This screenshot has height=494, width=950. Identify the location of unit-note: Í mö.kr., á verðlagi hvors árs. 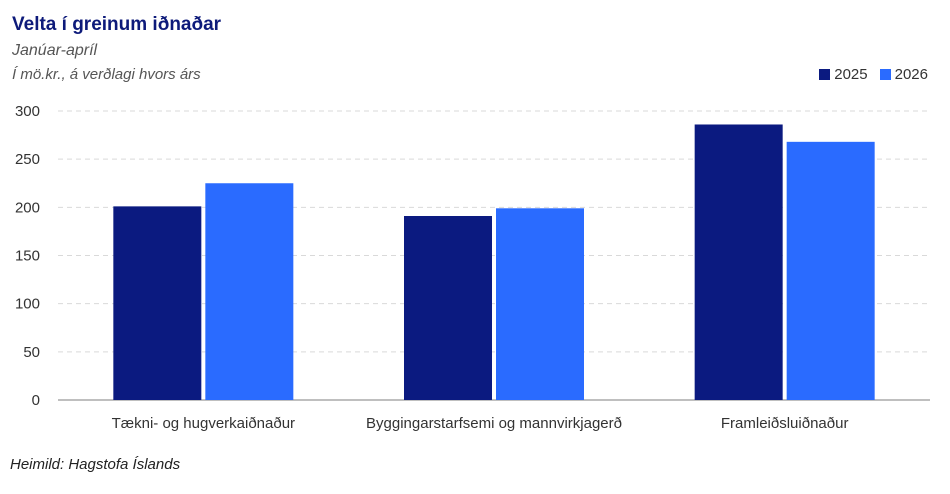
(106, 74).